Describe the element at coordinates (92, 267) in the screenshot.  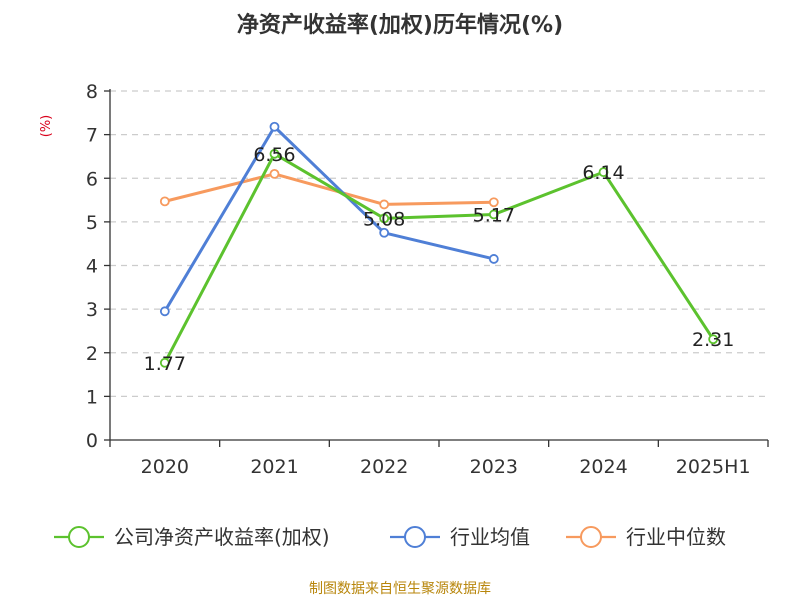
I see `y-tick-label: 4` at that location.